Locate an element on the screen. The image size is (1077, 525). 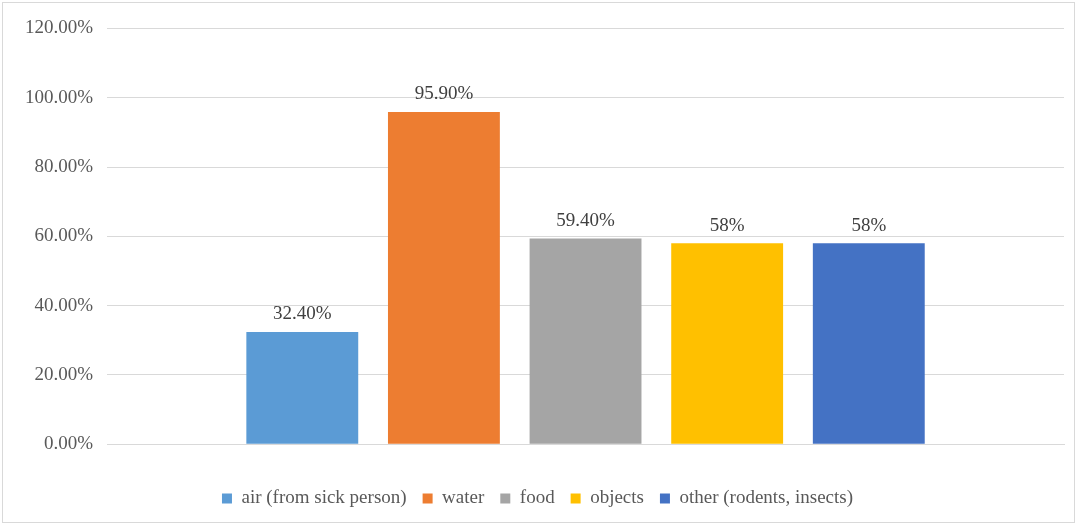
y-tick-label: 40.00% is located at coordinates (64, 304).